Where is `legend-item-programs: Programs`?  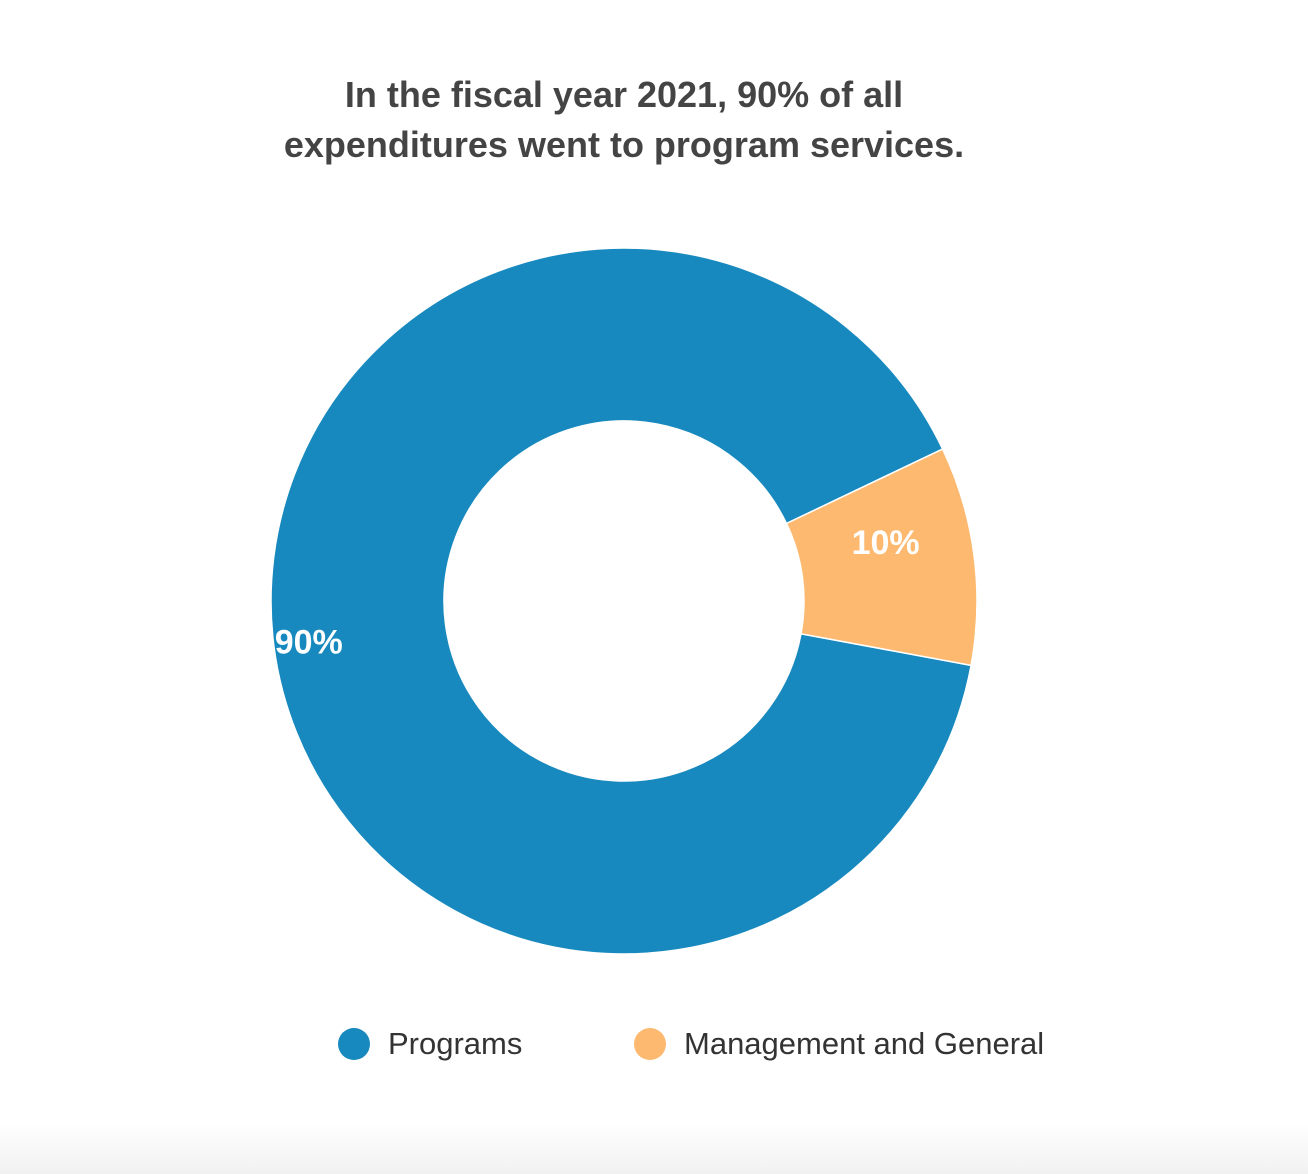
legend-item-programs: Programs is located at coordinates (430, 1044).